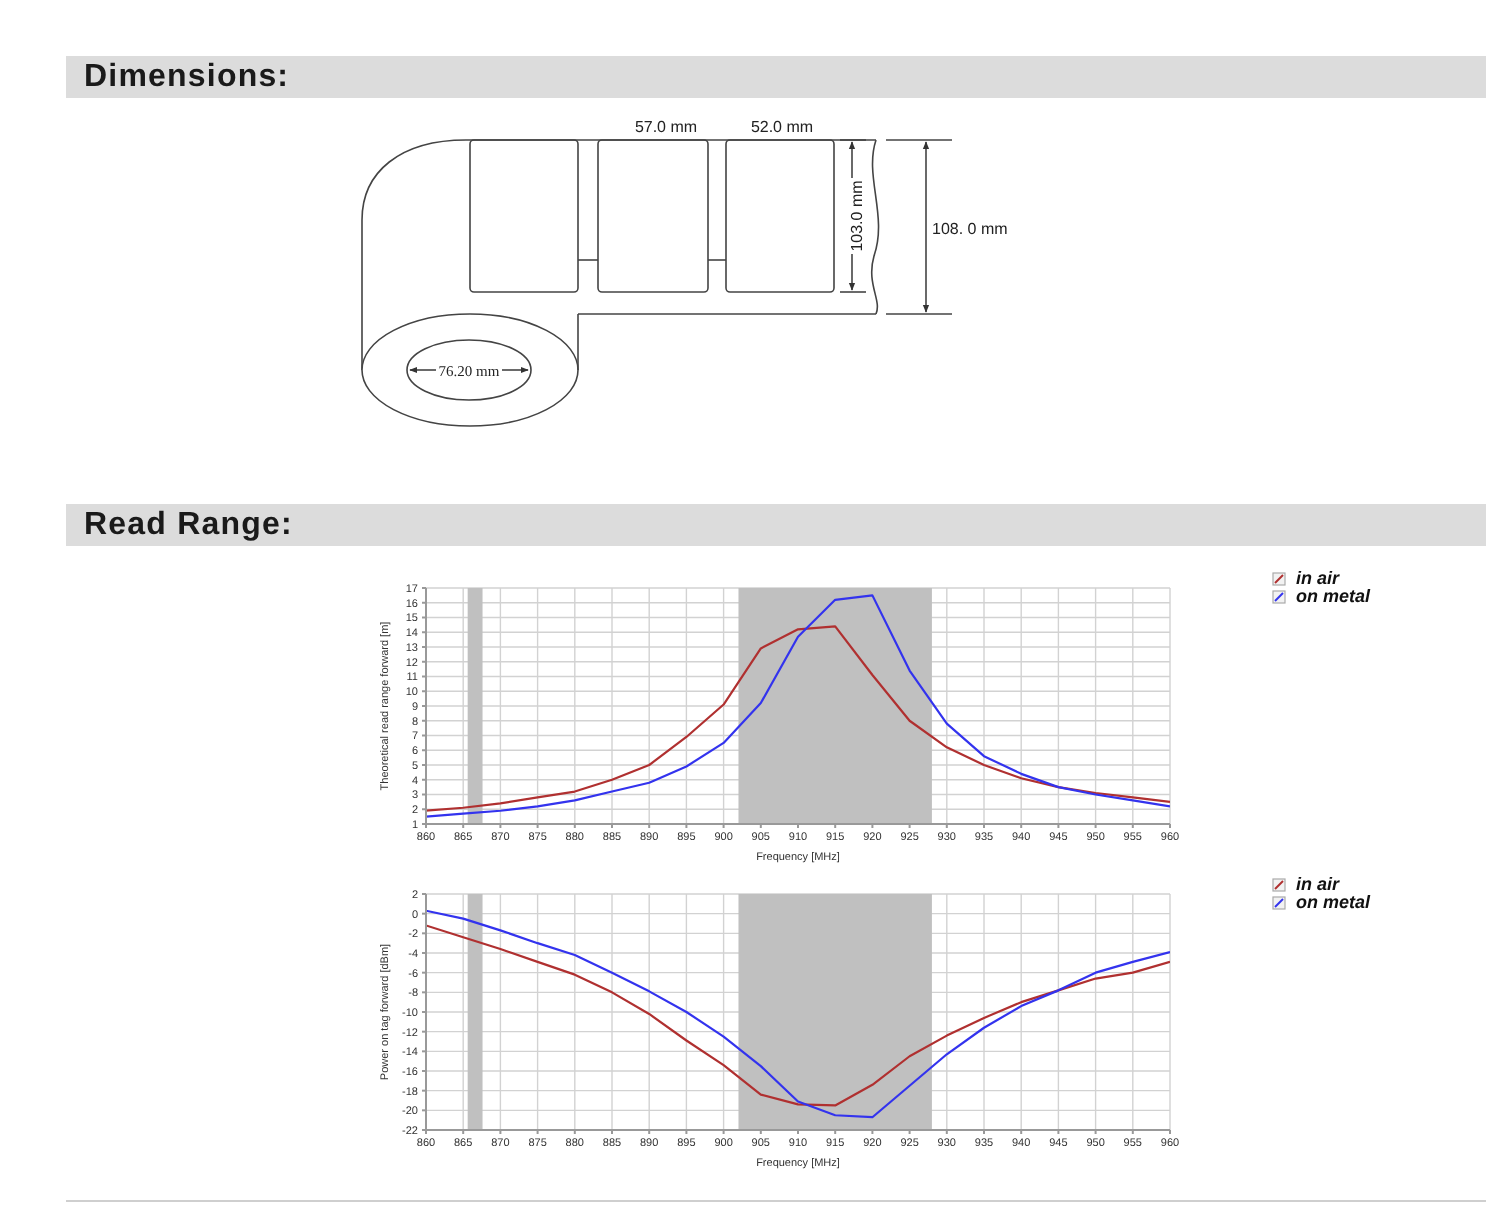 This screenshot has height=1210, width=1500. Describe the element at coordinates (857, 215) in the screenshot. I see `text: 103.0 mm` at that location.